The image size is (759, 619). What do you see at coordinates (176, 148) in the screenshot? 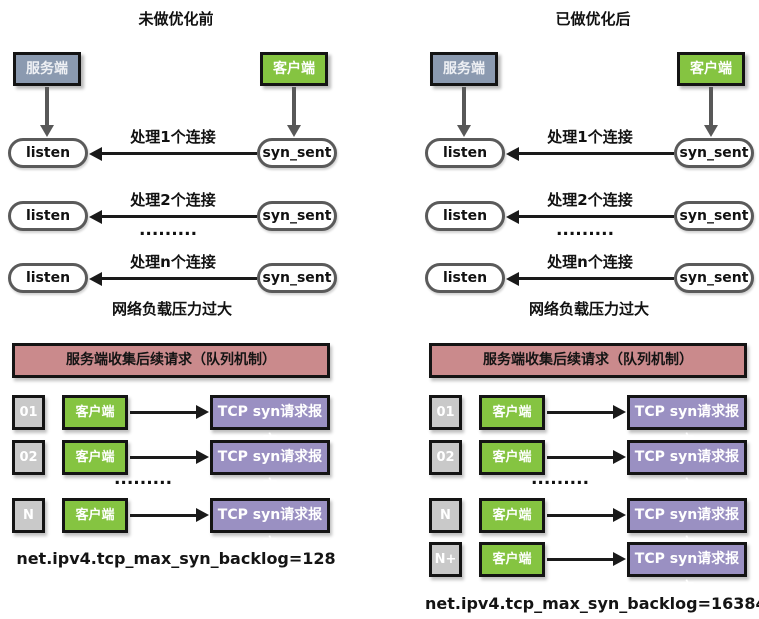
I see `connection-row-1: listen 处理1个连接 syn_sent` at bounding box center [176, 148].